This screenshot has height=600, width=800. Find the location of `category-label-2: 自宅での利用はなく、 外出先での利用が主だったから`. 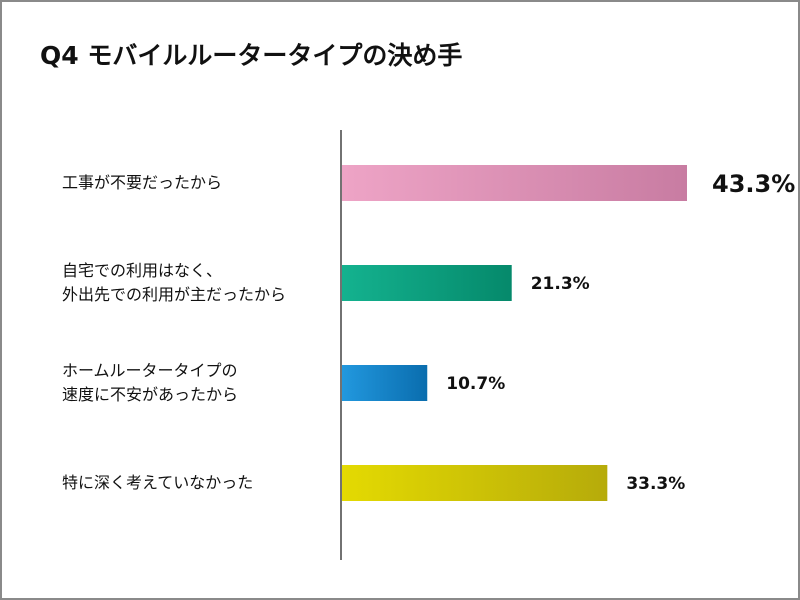

category-label-2: 自宅での利用はなく、 外出先での利用が主だったから is located at coordinates (174, 282).